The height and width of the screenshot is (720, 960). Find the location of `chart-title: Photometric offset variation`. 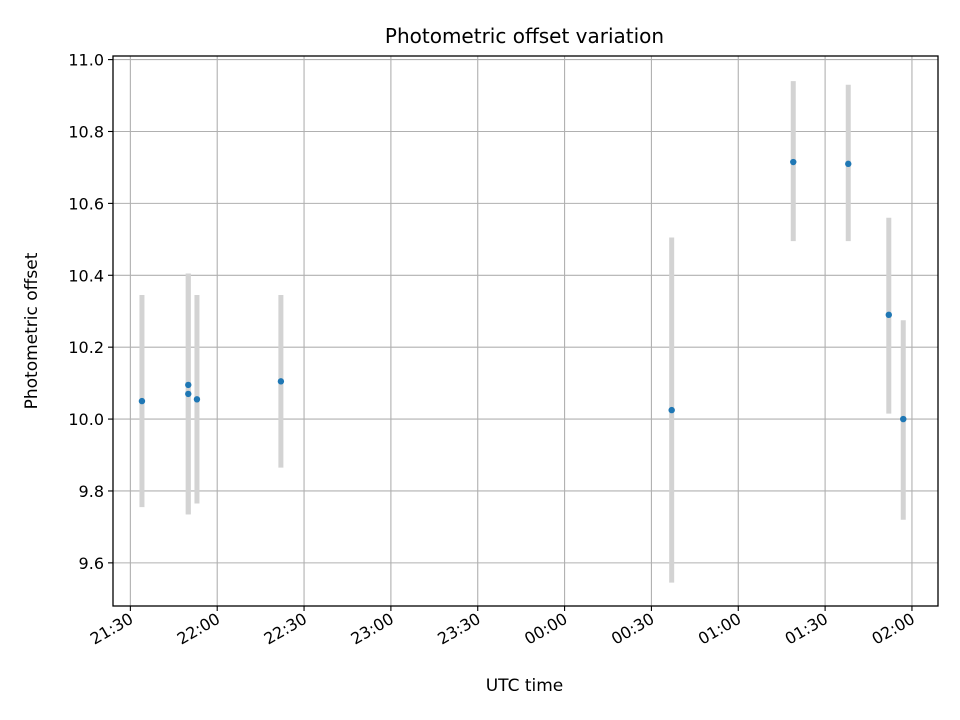

chart-title: Photometric offset variation is located at coordinates (524, 36).